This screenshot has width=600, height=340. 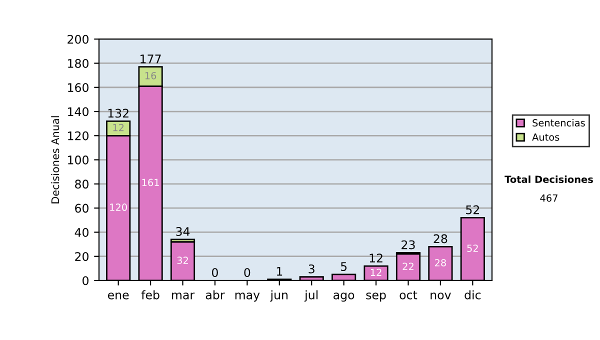 What do you see at coordinates (215, 295) in the screenshot?
I see `x-tick-label: abr` at bounding box center [215, 295].